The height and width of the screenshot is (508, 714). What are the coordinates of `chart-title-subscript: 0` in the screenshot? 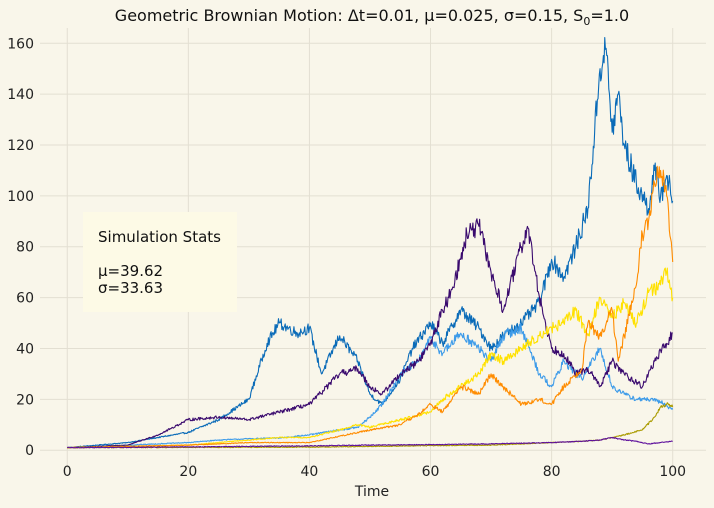 It's located at (586, 21).